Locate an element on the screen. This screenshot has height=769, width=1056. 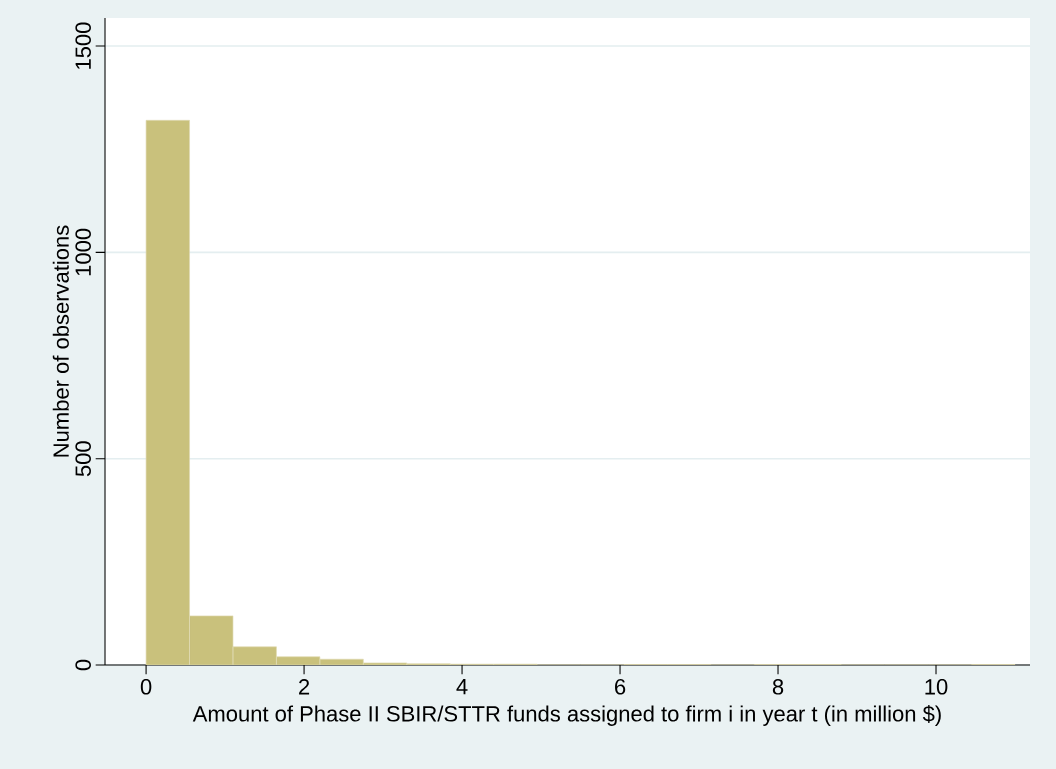
y-tick-label: 500 is located at coordinates (83, 459).